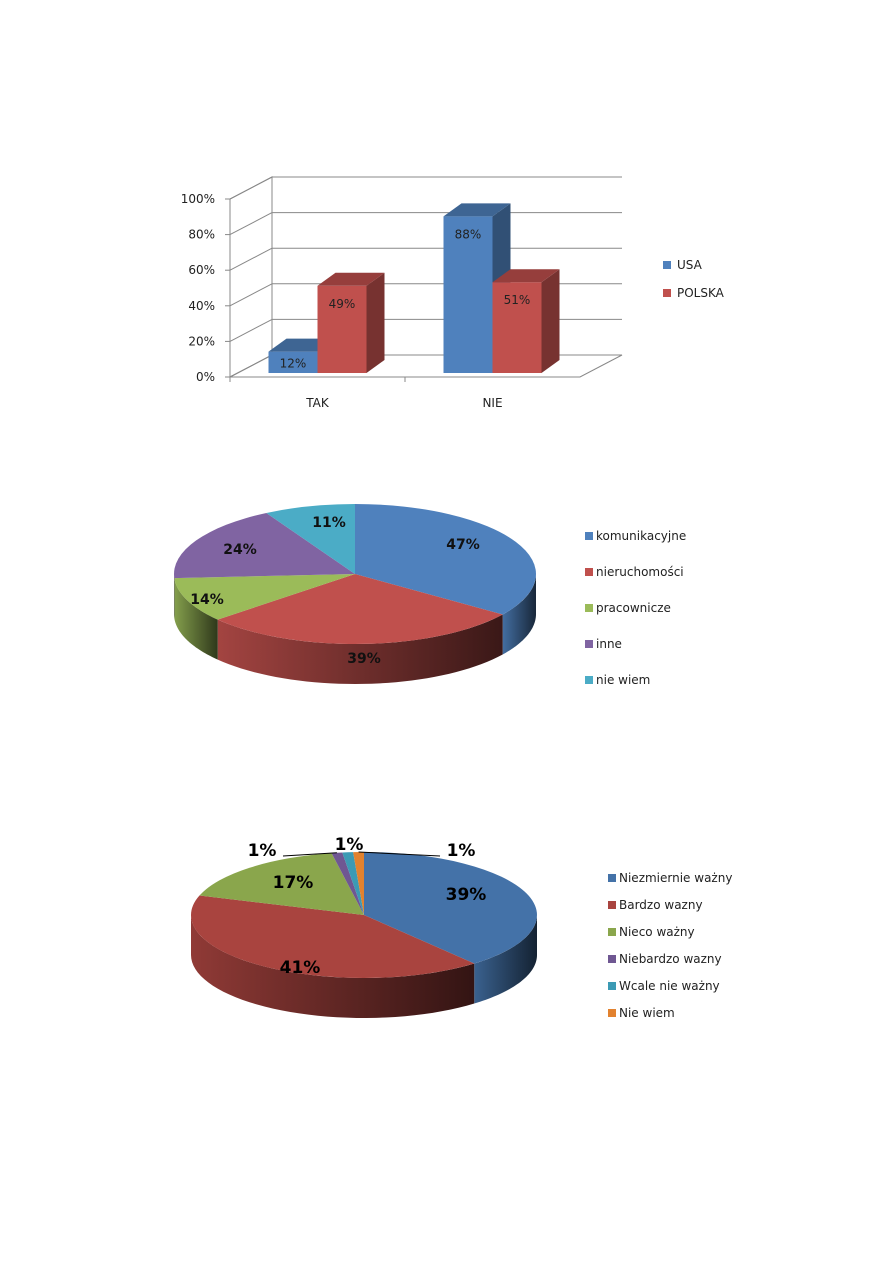 Image resolution: width=893 pixels, height=1263 pixels. Describe the element at coordinates (612, 905) in the screenshot. I see `legend-swatch-bardzo-wazny` at that location.